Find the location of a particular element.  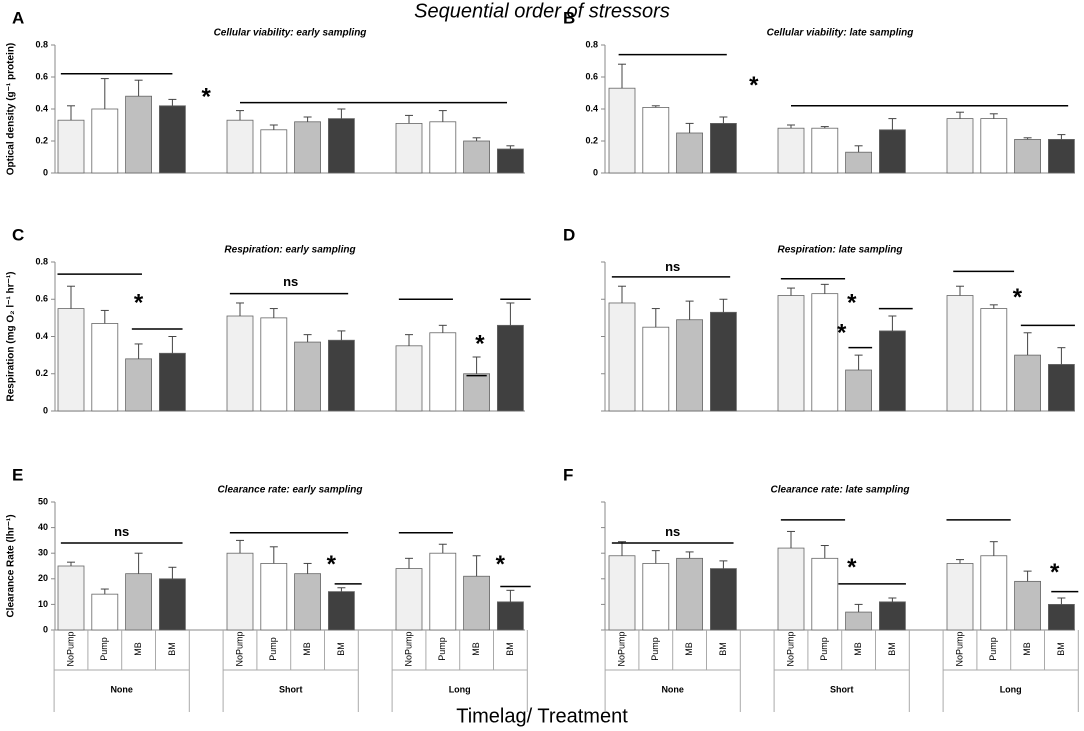

panel-letter: C is located at coordinates (18, 234).